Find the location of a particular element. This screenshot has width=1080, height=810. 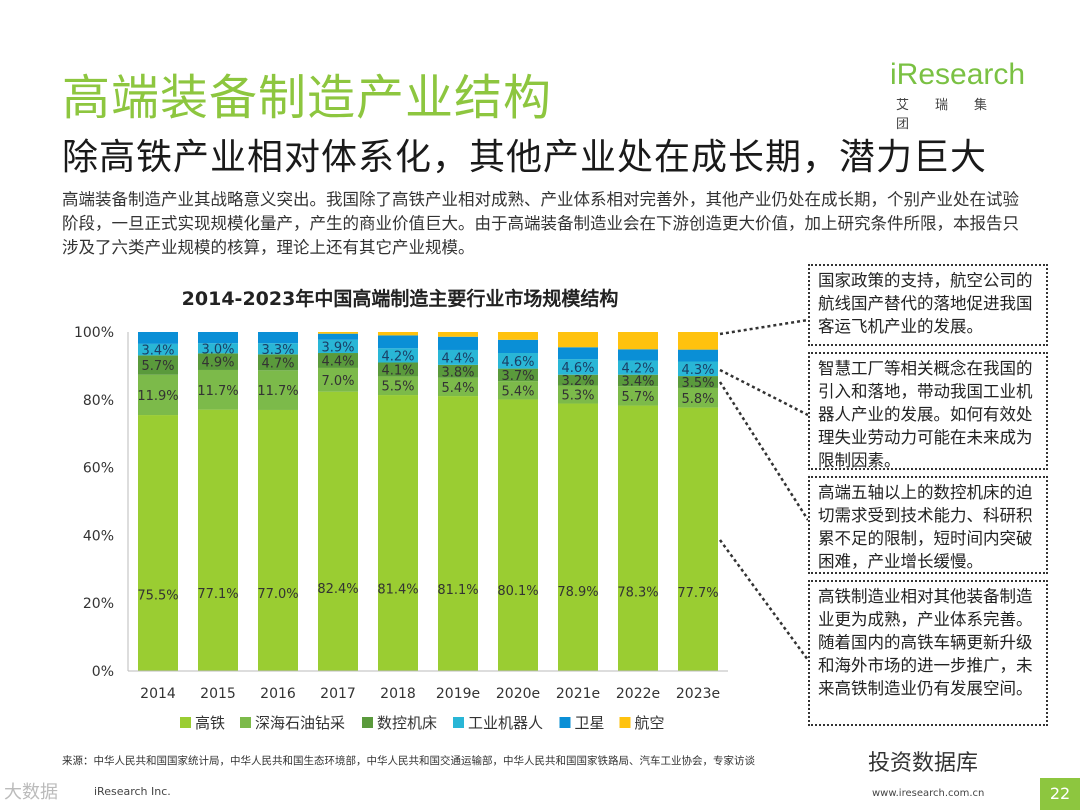

data-label: 77.1% is located at coordinates (217, 594).